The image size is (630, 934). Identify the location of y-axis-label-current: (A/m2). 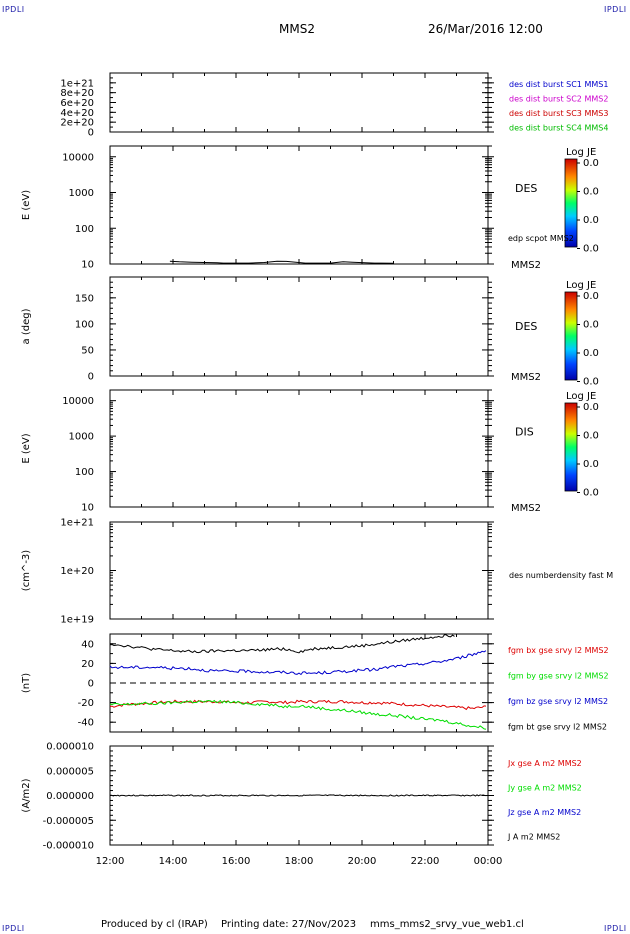
(26, 795).